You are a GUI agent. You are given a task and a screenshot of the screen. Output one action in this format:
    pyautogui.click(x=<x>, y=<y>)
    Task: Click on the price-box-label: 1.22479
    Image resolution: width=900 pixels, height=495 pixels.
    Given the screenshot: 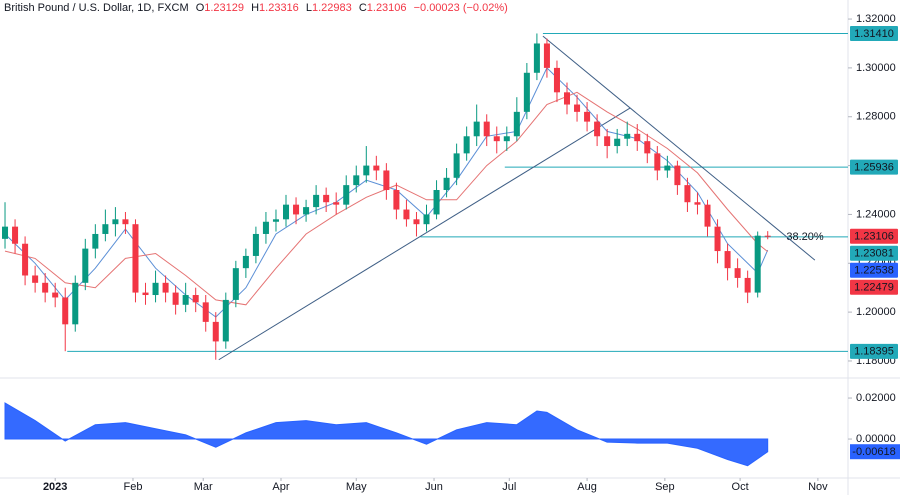 What is the action you would take?
    pyautogui.click(x=874, y=288)
    